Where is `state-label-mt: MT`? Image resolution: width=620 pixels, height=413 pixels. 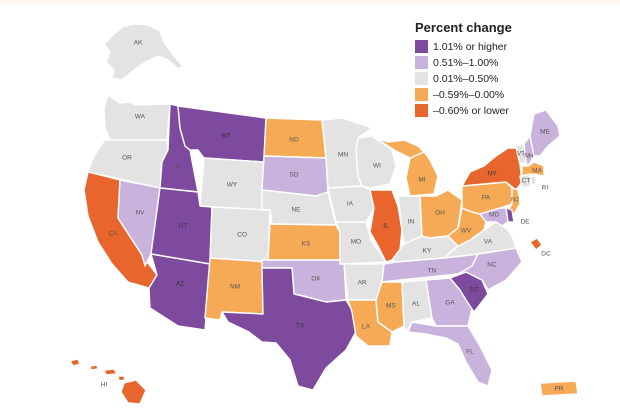 state-label-mt: MT is located at coordinates (225, 136).